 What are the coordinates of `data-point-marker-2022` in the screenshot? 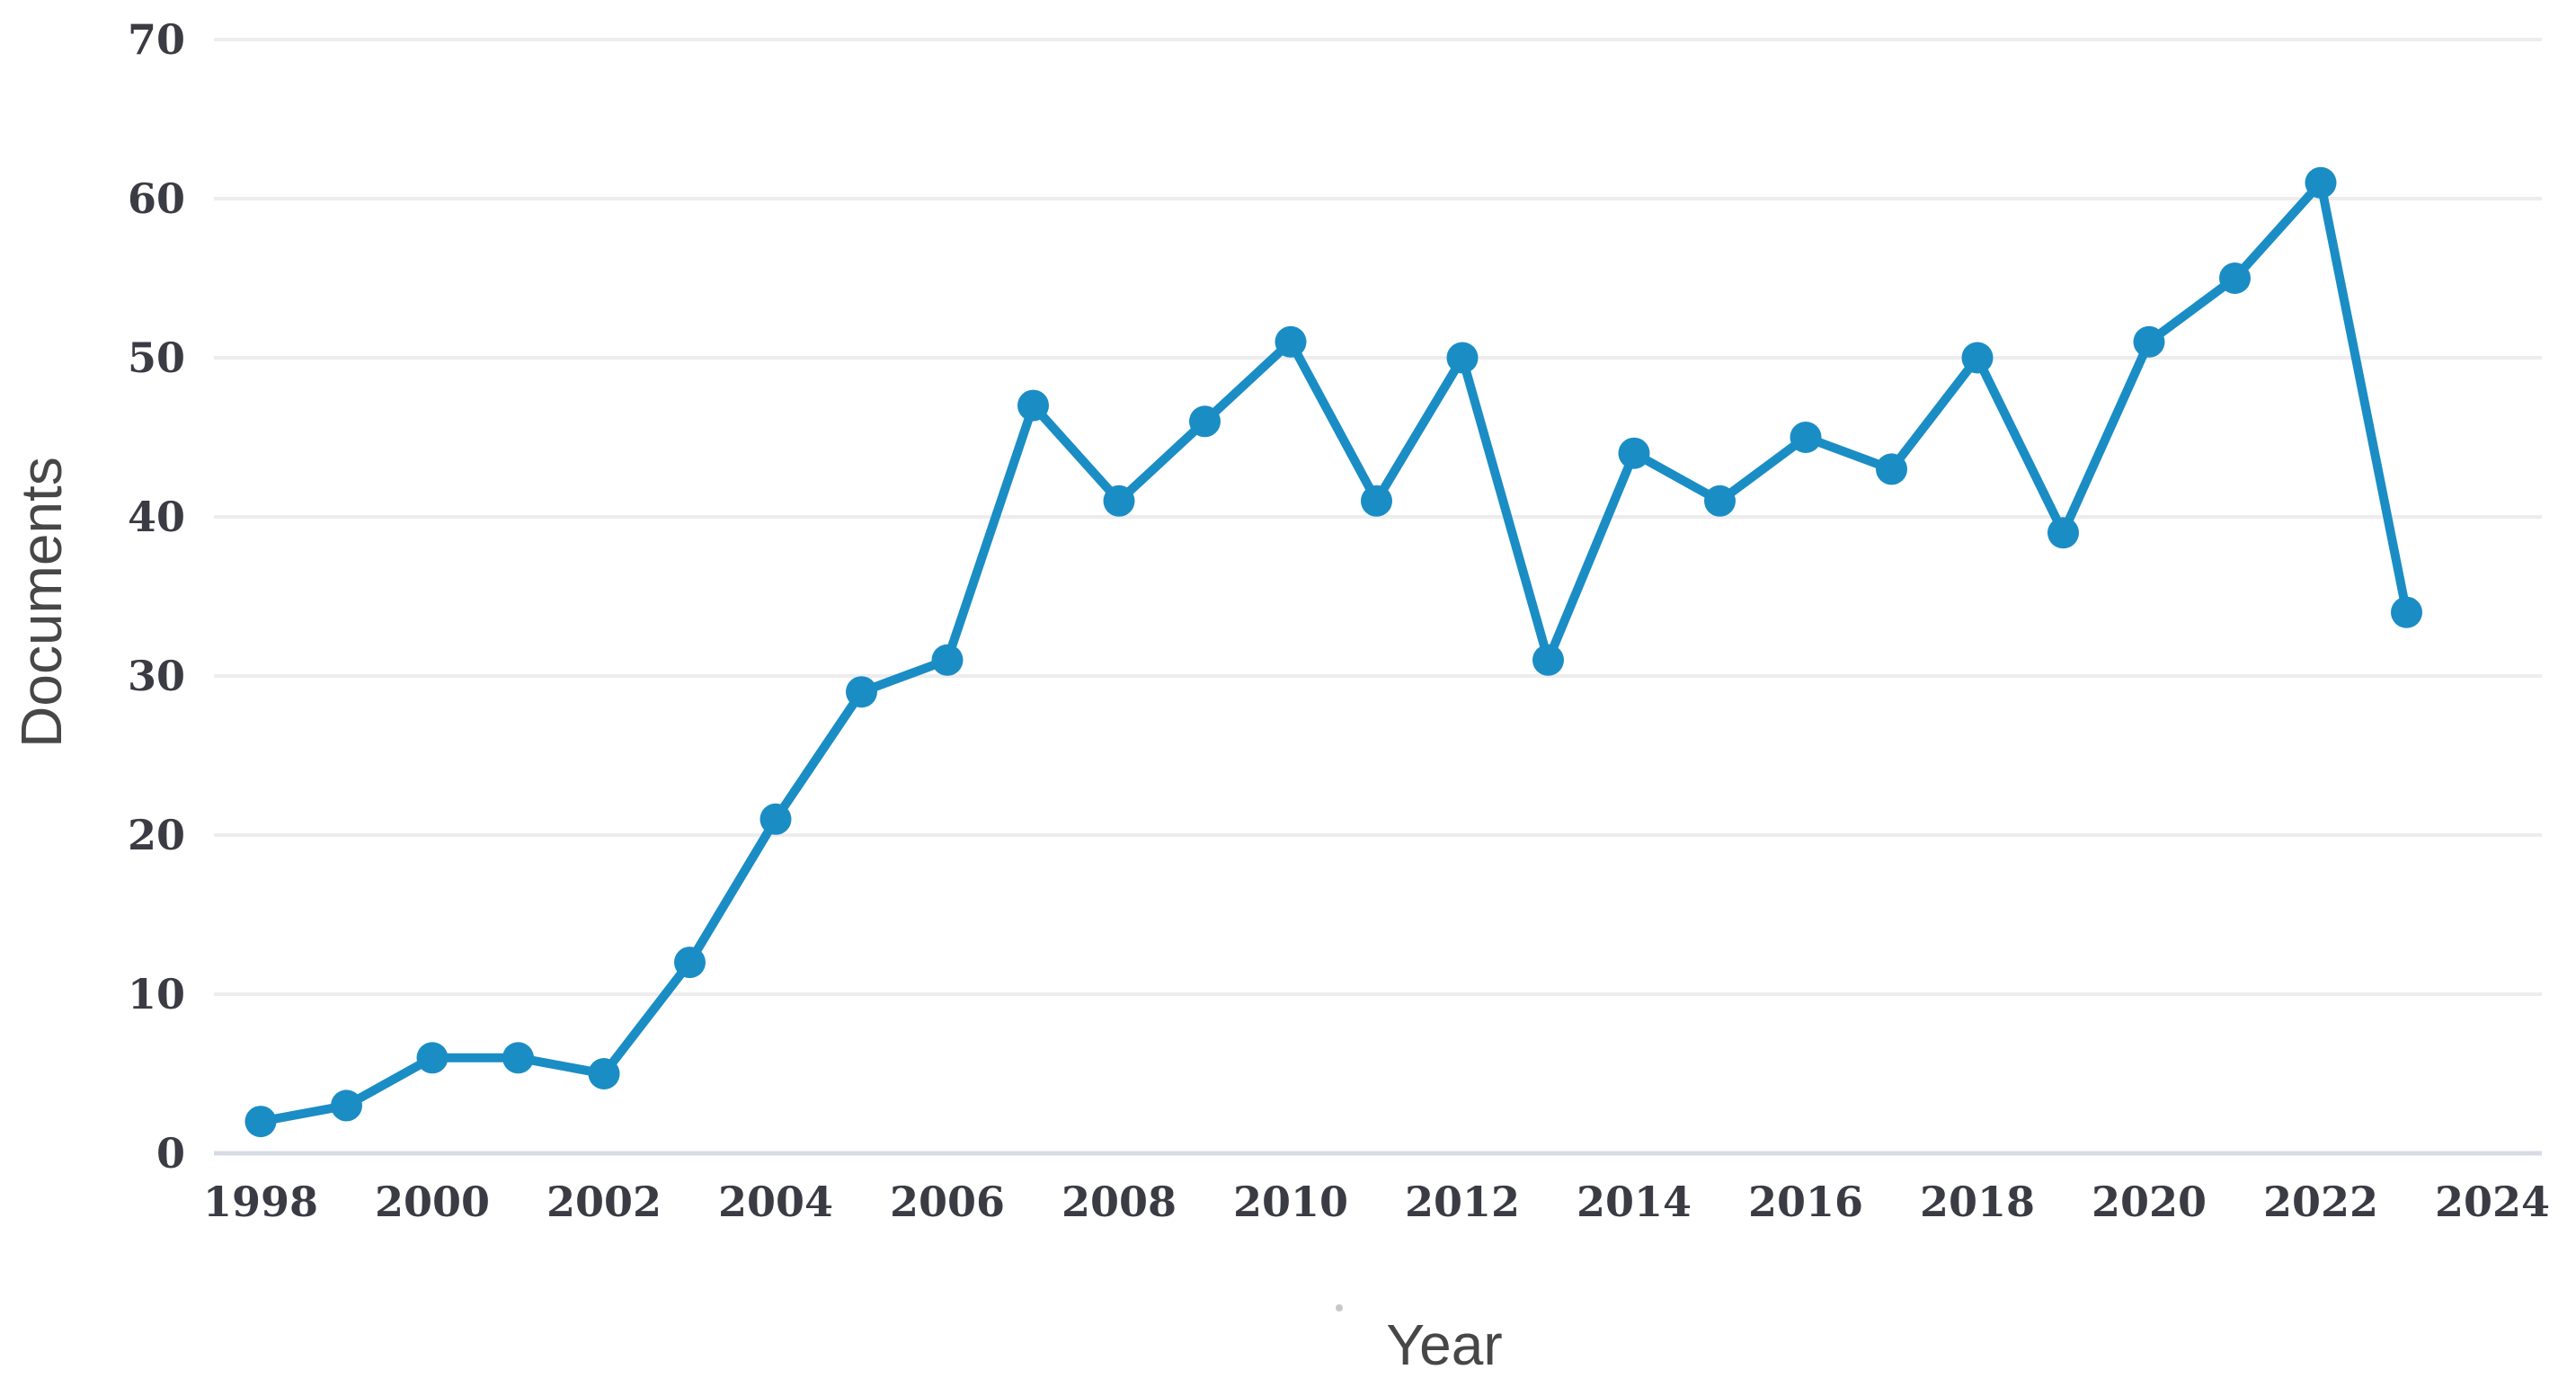 It's located at (2321, 182).